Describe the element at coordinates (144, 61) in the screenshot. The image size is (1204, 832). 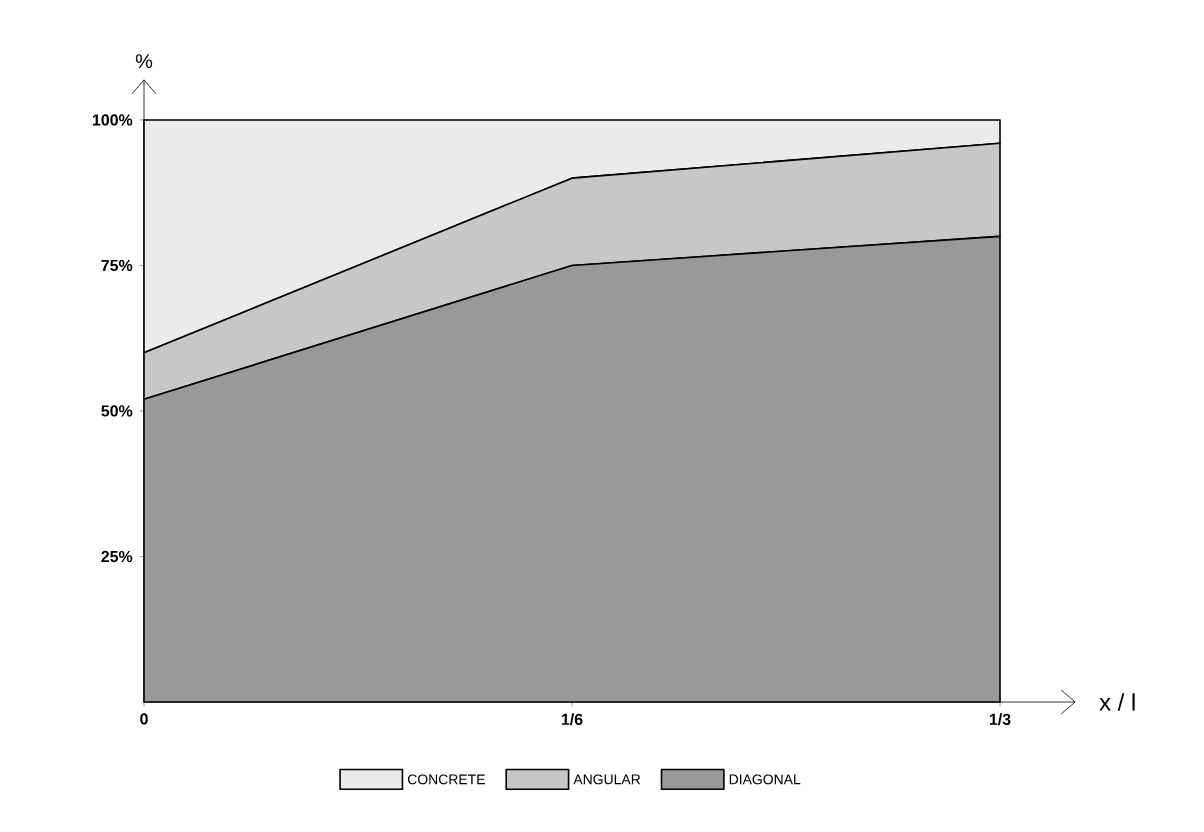
I see `y-axis-title: %` at that location.